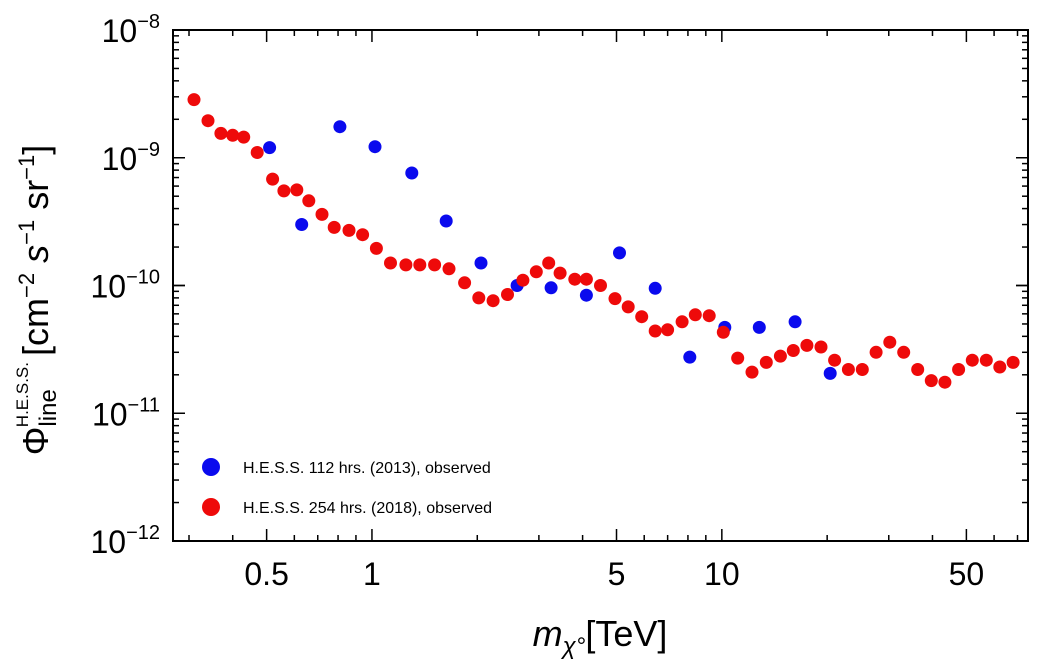  Describe the element at coordinates (367, 508) in the screenshot. I see `legend-label-2018: H.E.S.S. 254 hrs. (2018), observed` at that location.